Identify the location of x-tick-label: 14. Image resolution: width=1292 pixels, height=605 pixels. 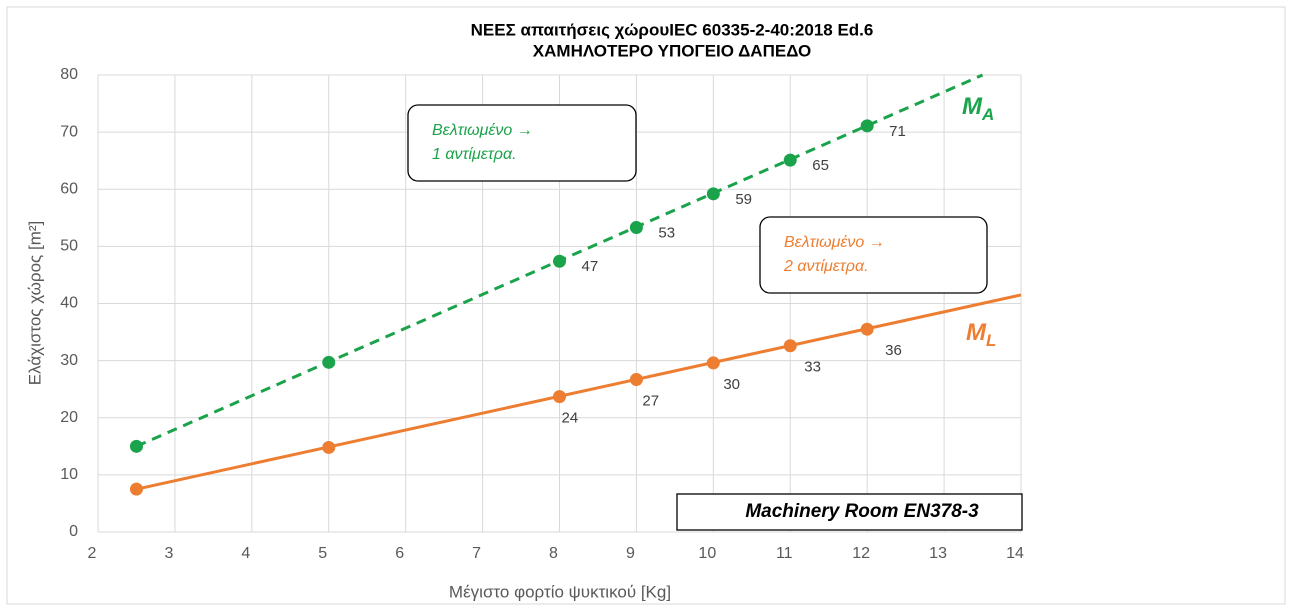
(1015, 553).